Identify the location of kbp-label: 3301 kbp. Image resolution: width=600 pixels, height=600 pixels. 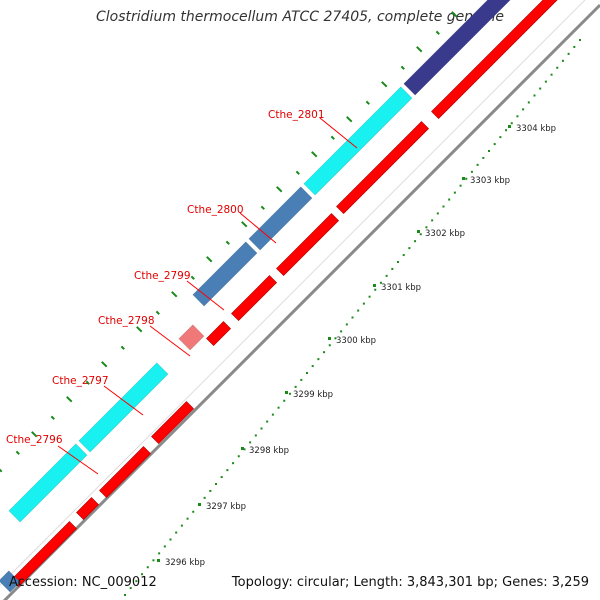
(401, 288).